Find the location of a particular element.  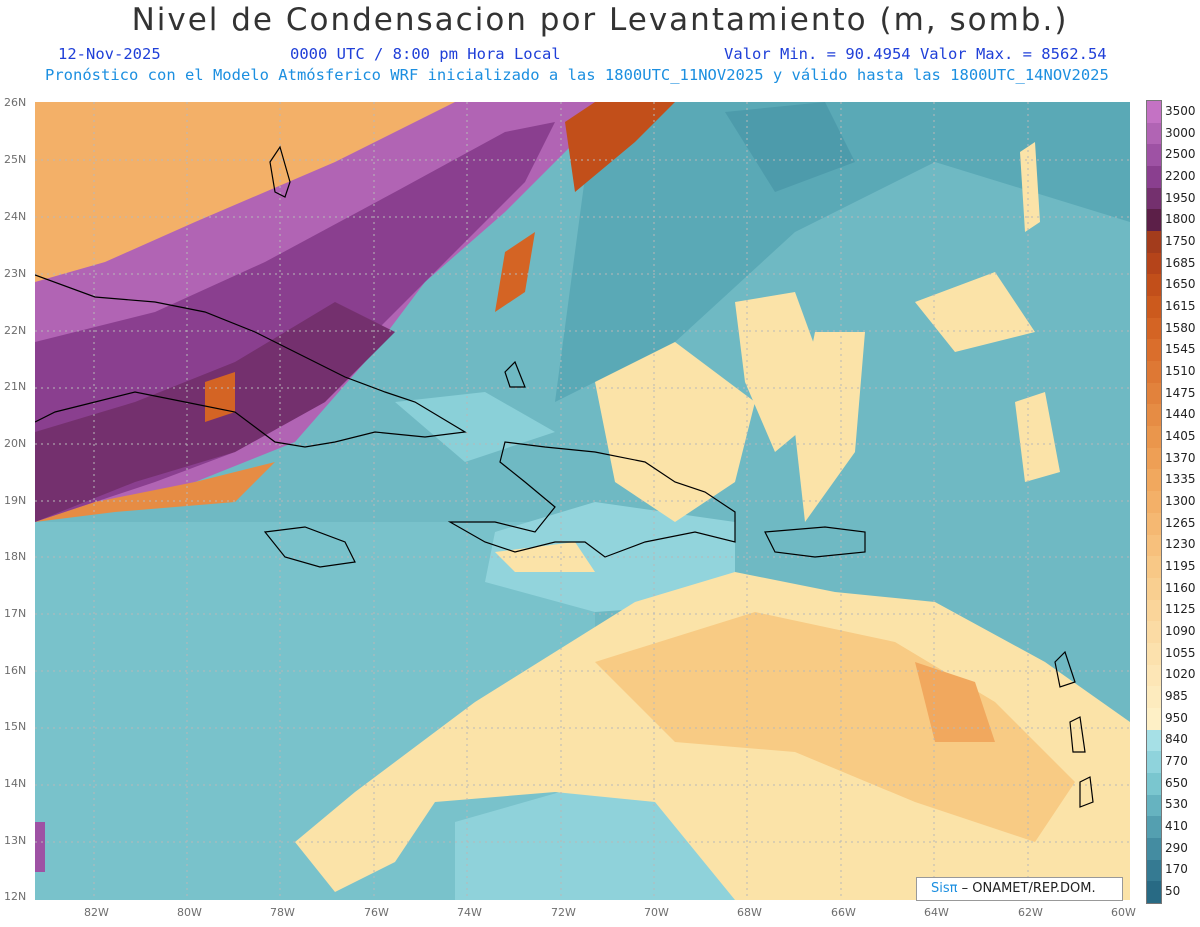

colorbar-level-label: 3000 is located at coordinates (1180, 132).